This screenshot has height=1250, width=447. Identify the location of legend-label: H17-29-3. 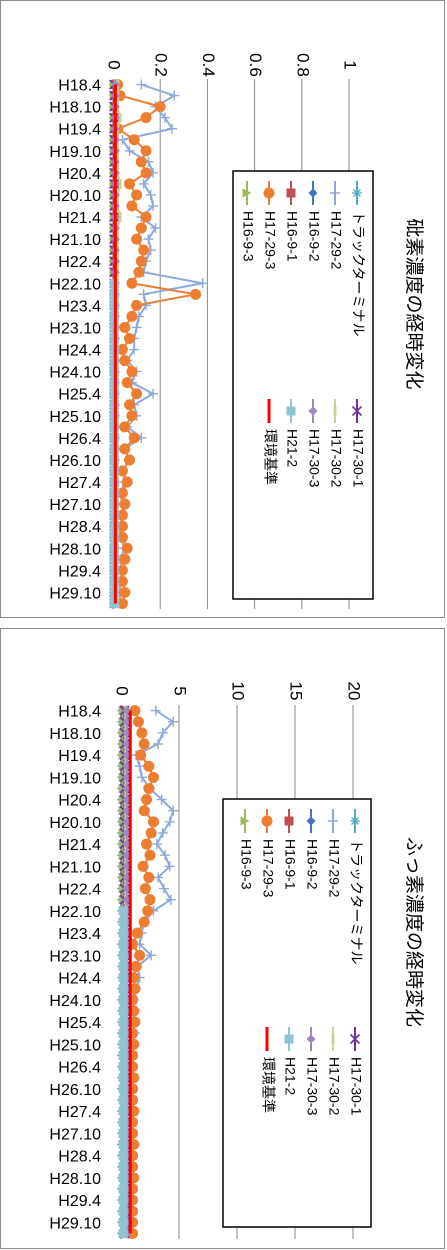
(268, 868).